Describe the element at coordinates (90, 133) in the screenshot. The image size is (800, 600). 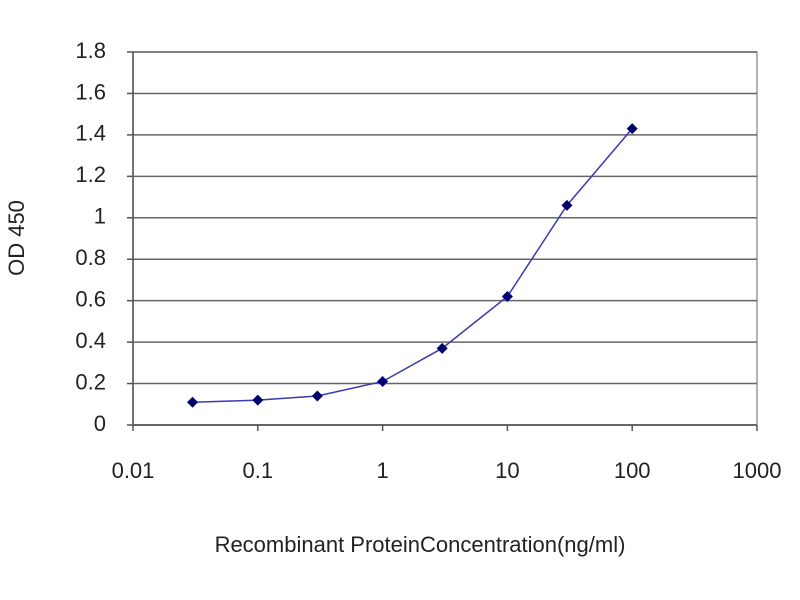
I see `y-tick-label: 1.4` at that location.